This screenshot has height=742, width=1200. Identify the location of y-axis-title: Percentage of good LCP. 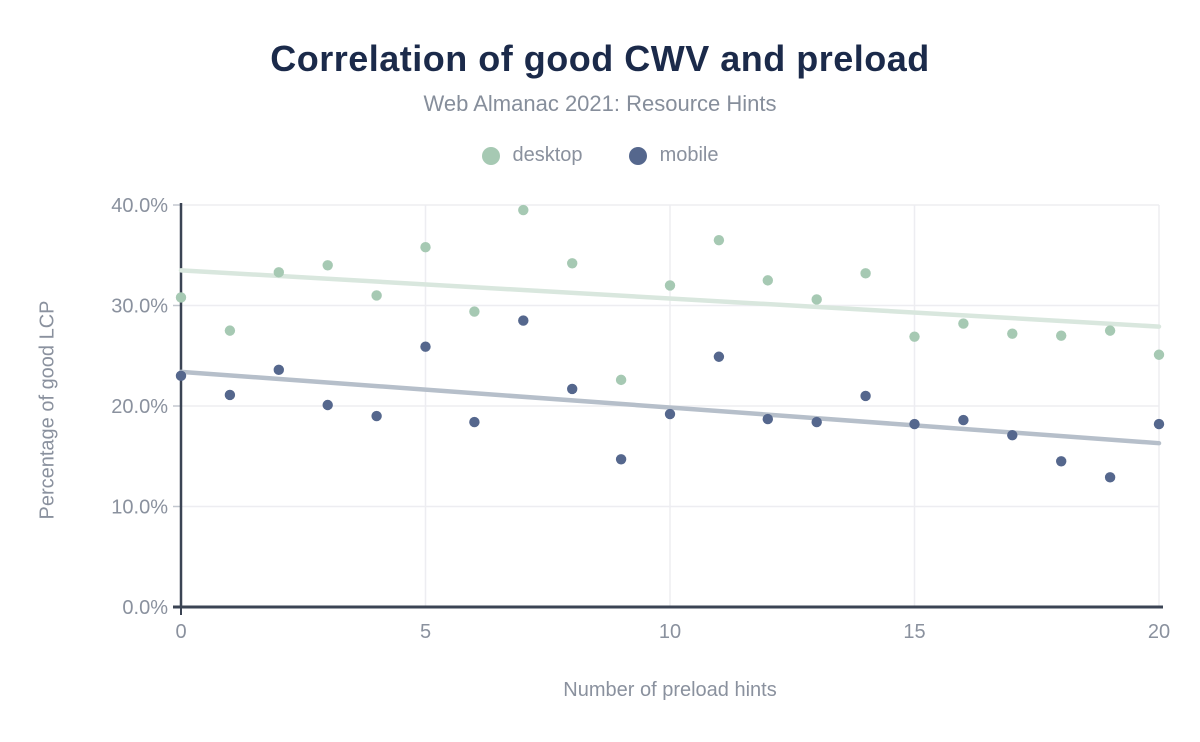
(47, 410).